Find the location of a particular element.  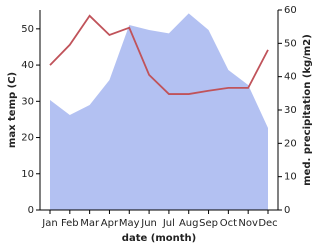

y2-tick-label: 50 is located at coordinates (290, 43).